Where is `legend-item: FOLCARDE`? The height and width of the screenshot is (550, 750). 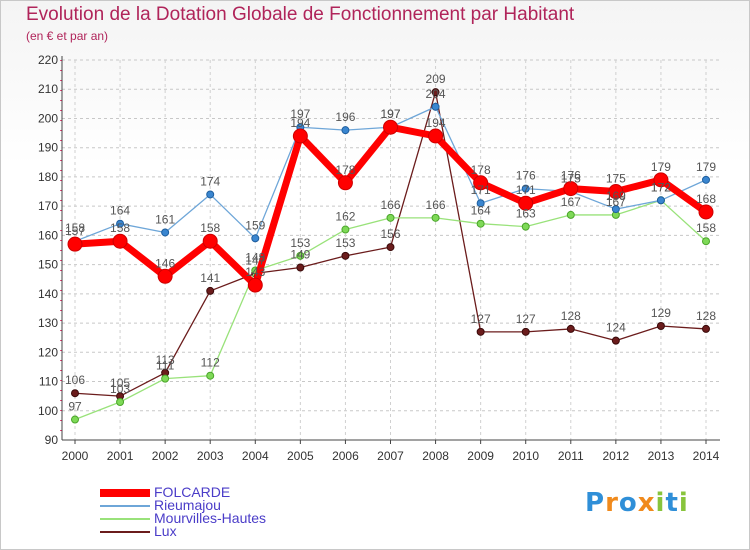 legend-item: FOLCARDE is located at coordinates (230, 492).